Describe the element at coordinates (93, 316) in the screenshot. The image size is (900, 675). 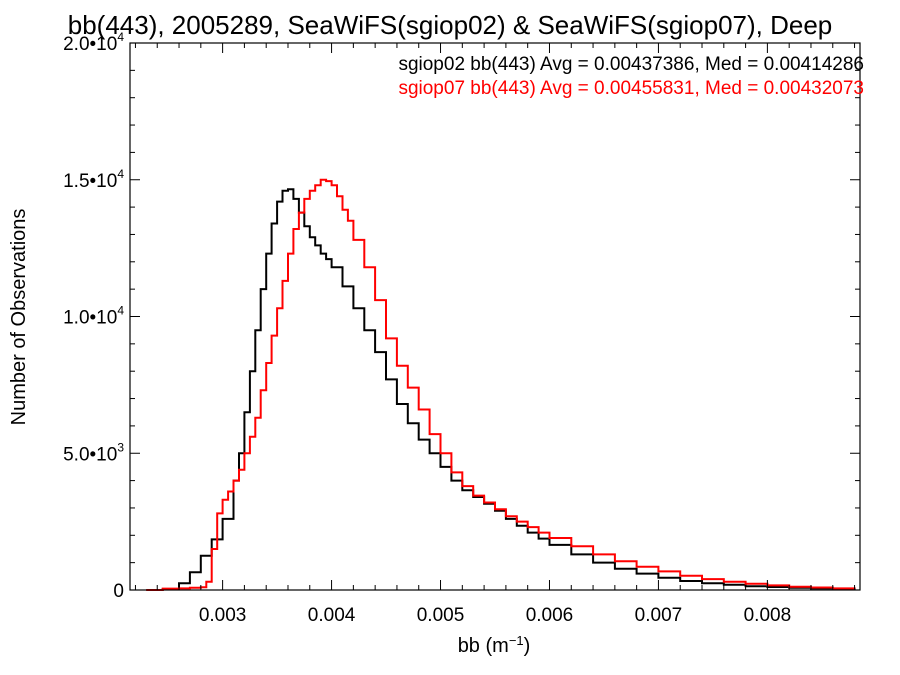
I see `y-tick-label: 1.0•104` at that location.